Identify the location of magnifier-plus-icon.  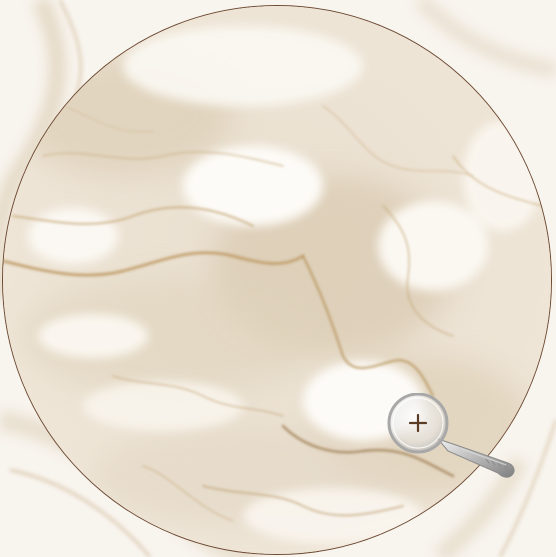
(451, 435).